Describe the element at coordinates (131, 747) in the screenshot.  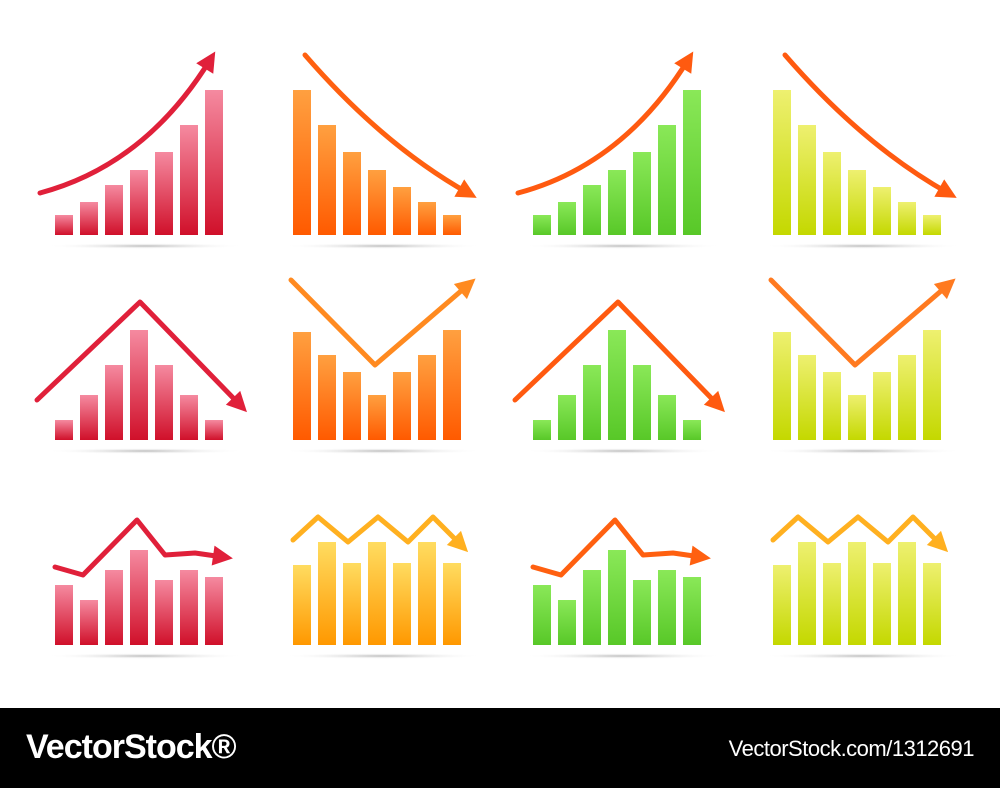
I see `logo: VectorStock®` at that location.